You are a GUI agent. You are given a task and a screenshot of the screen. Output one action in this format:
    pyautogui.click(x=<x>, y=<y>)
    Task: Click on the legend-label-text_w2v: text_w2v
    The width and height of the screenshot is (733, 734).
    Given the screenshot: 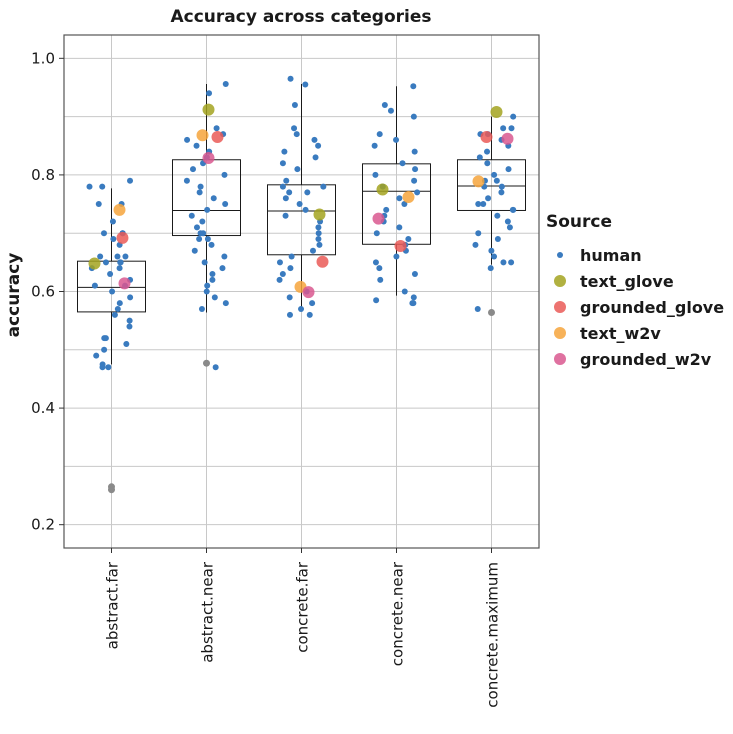 What is the action you would take?
    pyautogui.click(x=620, y=333)
    